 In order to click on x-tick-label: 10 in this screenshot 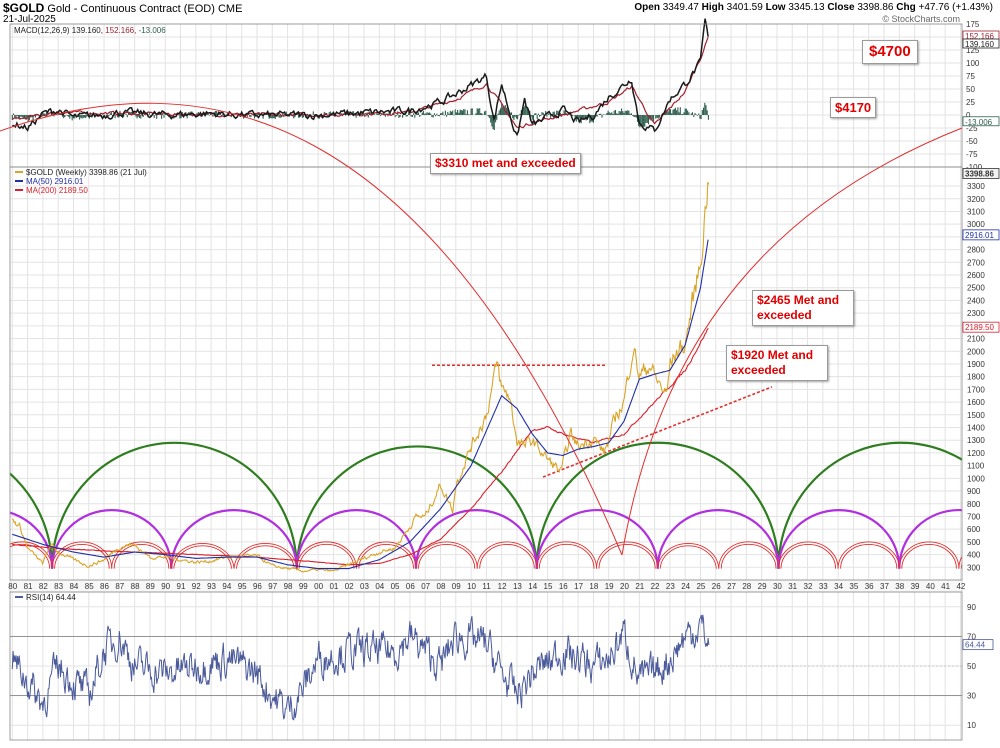, I will do `click(471, 586)`.